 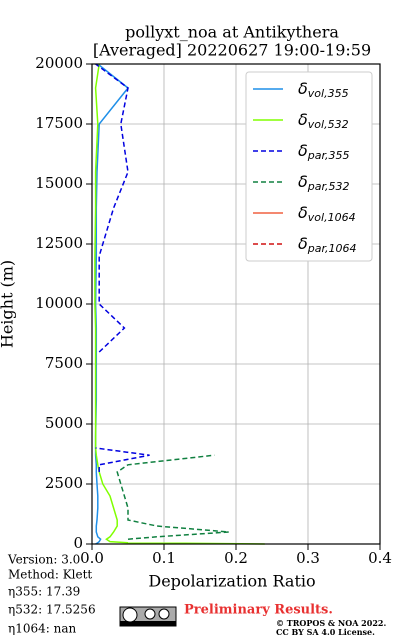 What do you see at coordinates (327, 245) in the screenshot?
I see `legend-label: δpar,1064` at bounding box center [327, 245].